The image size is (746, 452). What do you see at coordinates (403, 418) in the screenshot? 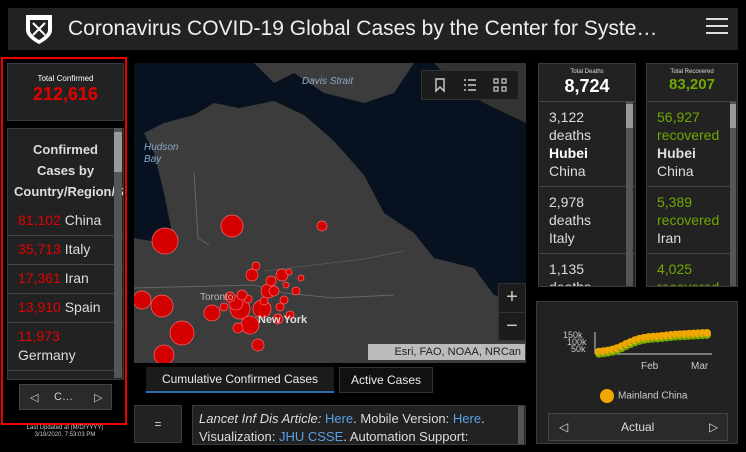
I see `info-text: . Mobile Version:` at bounding box center [403, 418].